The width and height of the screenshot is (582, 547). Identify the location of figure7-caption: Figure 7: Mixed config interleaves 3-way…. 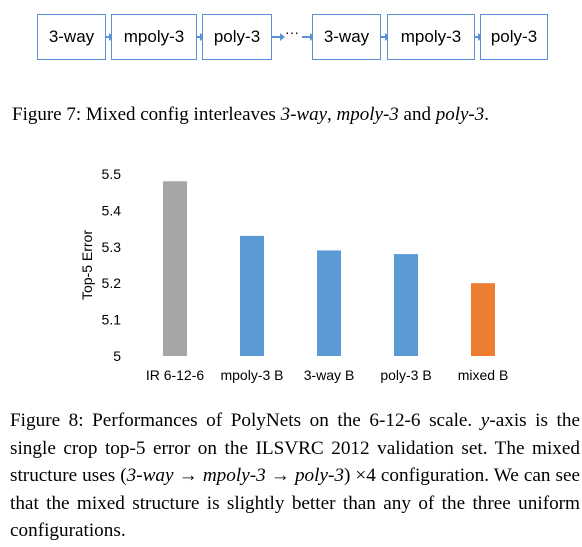
(292, 115).